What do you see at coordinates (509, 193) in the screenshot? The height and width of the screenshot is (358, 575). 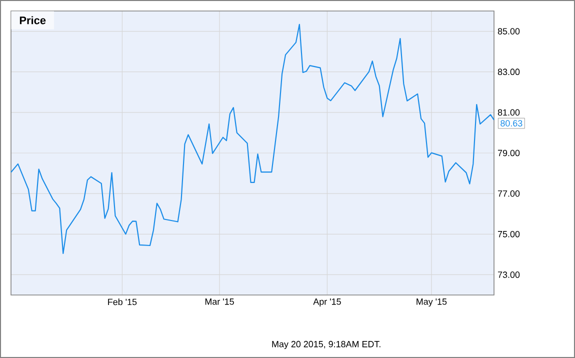 I see `y-tick-label: 77.00` at bounding box center [509, 193].